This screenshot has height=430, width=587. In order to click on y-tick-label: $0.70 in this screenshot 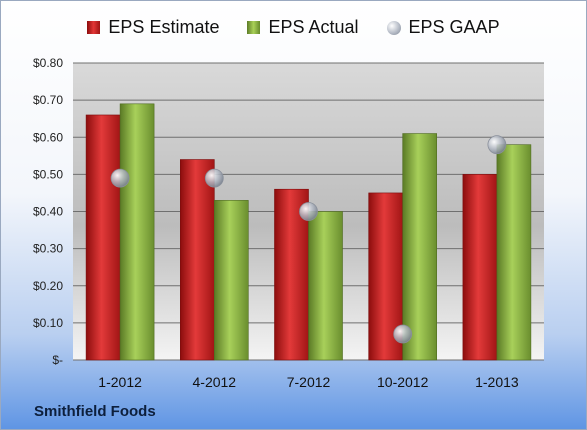, I will do `click(48, 100)`.